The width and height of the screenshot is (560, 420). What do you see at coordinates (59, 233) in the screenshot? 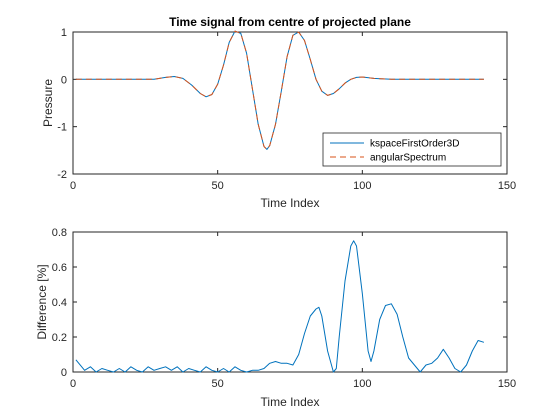
I see `difference-ytick-label: 0.8` at bounding box center [59, 233].